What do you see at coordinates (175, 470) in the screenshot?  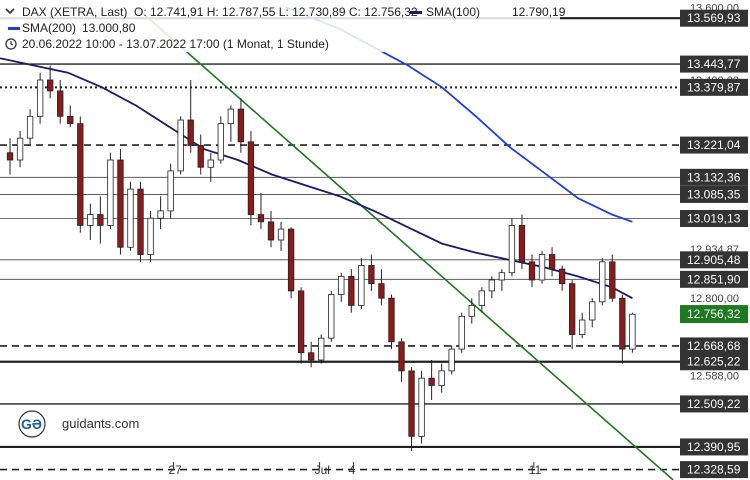 I see `time-tick-label: 27` at bounding box center [175, 470].